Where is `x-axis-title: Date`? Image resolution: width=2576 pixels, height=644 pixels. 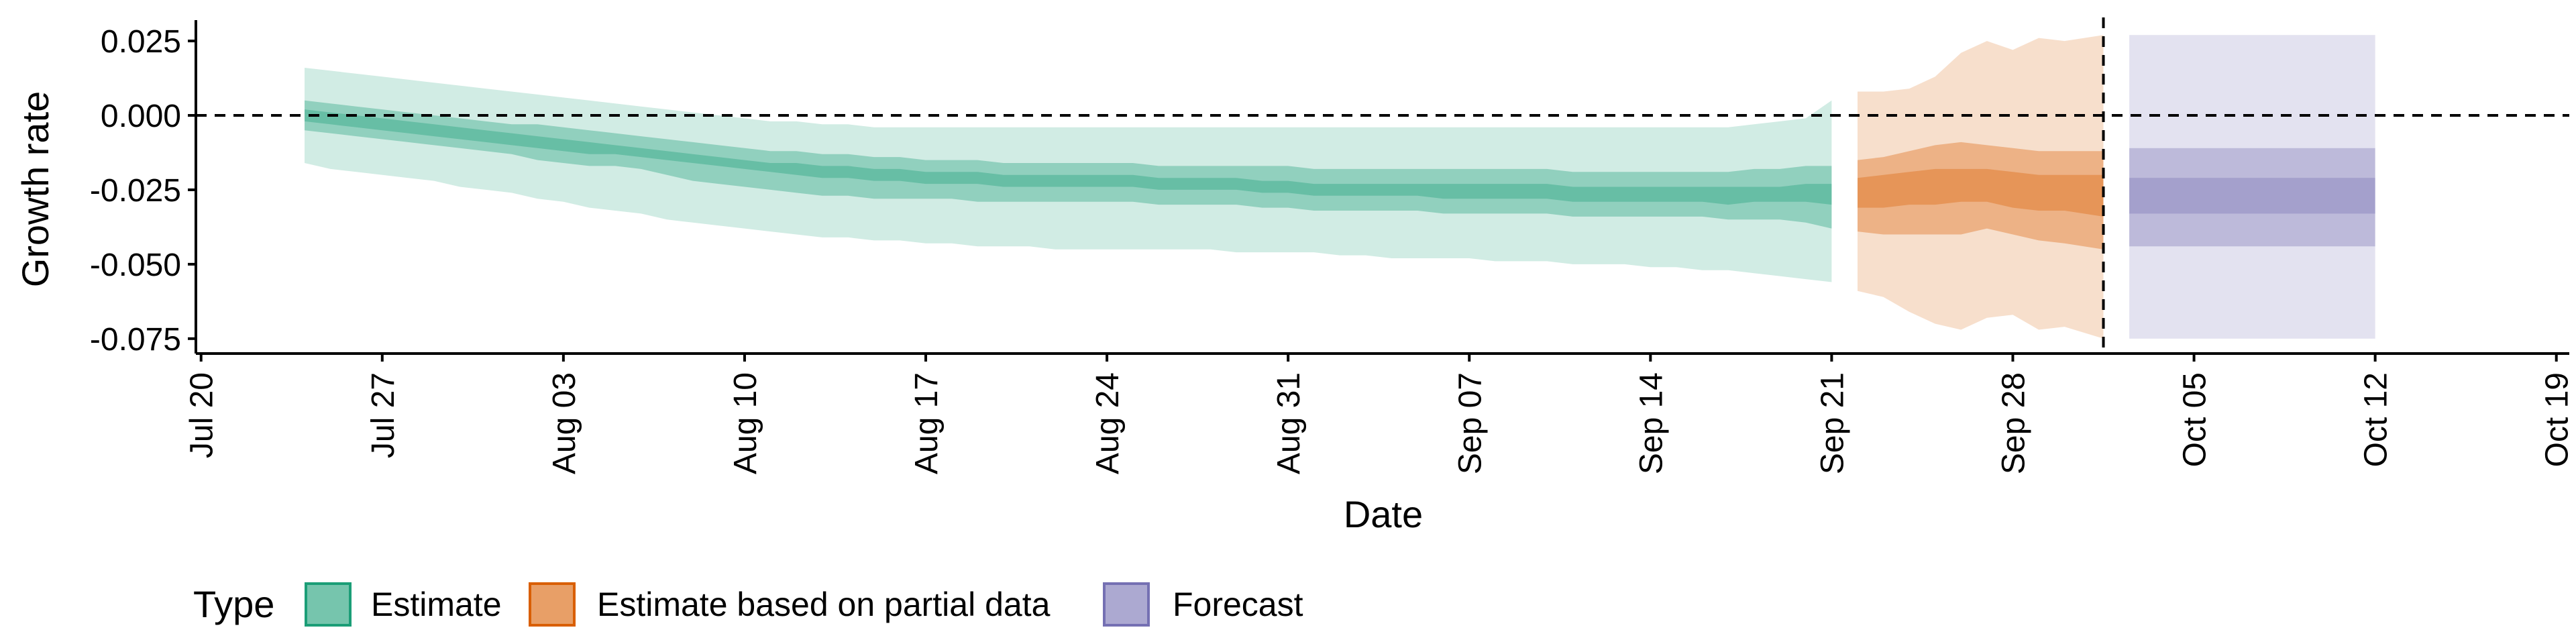
x-axis-title: Date is located at coordinates (1383, 514).